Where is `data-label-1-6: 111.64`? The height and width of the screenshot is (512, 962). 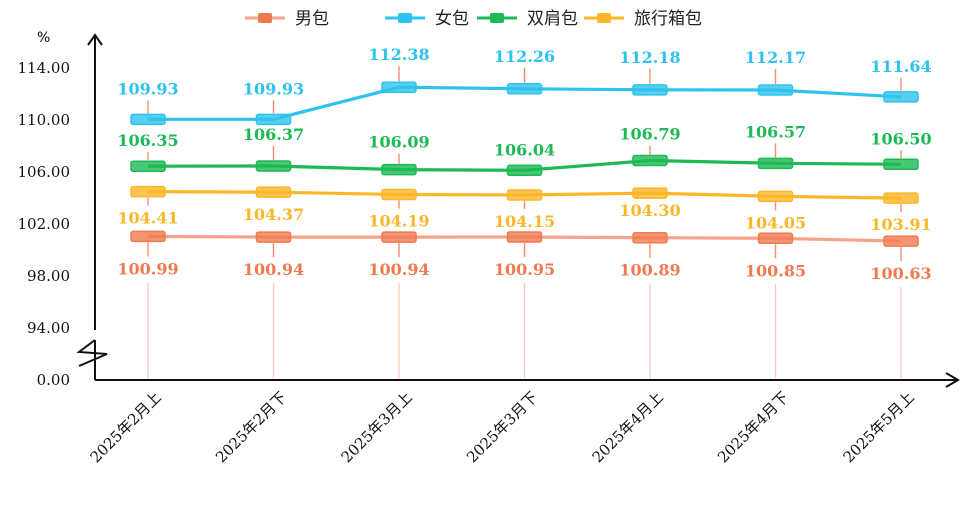
data-label-1-6: 111.64 is located at coordinates (900, 66).